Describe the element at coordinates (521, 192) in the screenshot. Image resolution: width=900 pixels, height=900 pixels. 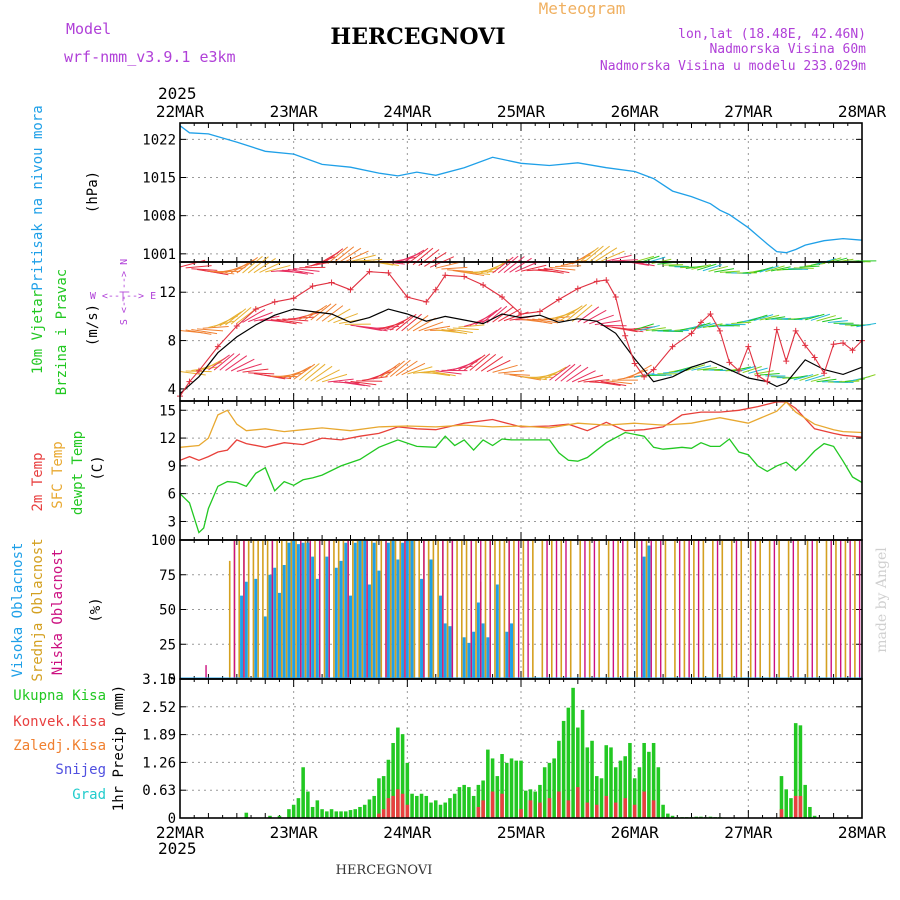
I see `panel-frame` at that location.